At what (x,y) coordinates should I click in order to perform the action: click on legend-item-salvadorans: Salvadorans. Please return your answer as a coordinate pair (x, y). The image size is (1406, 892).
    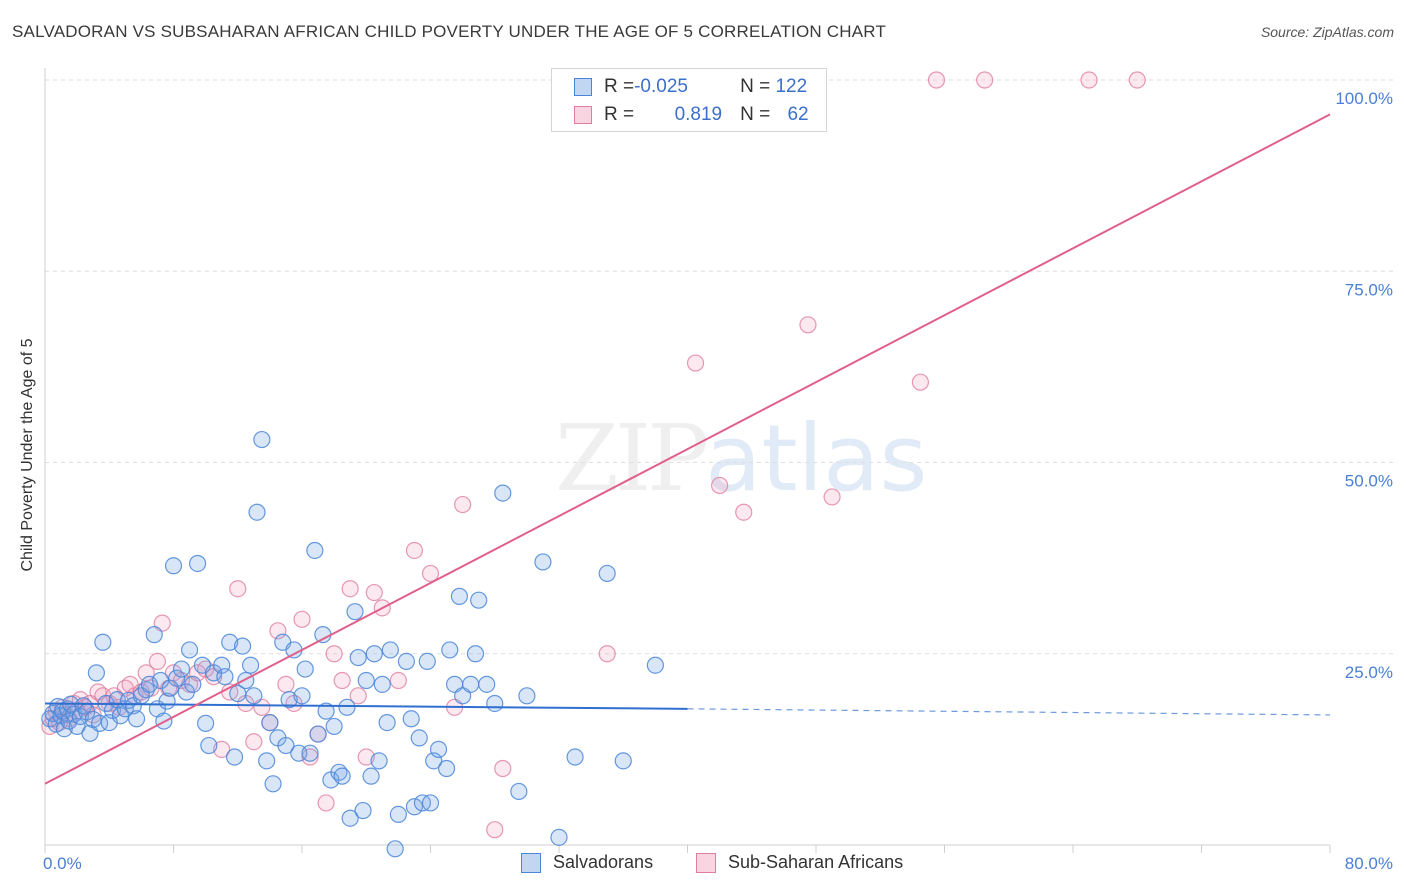
    Looking at the image, I should click on (587, 862).